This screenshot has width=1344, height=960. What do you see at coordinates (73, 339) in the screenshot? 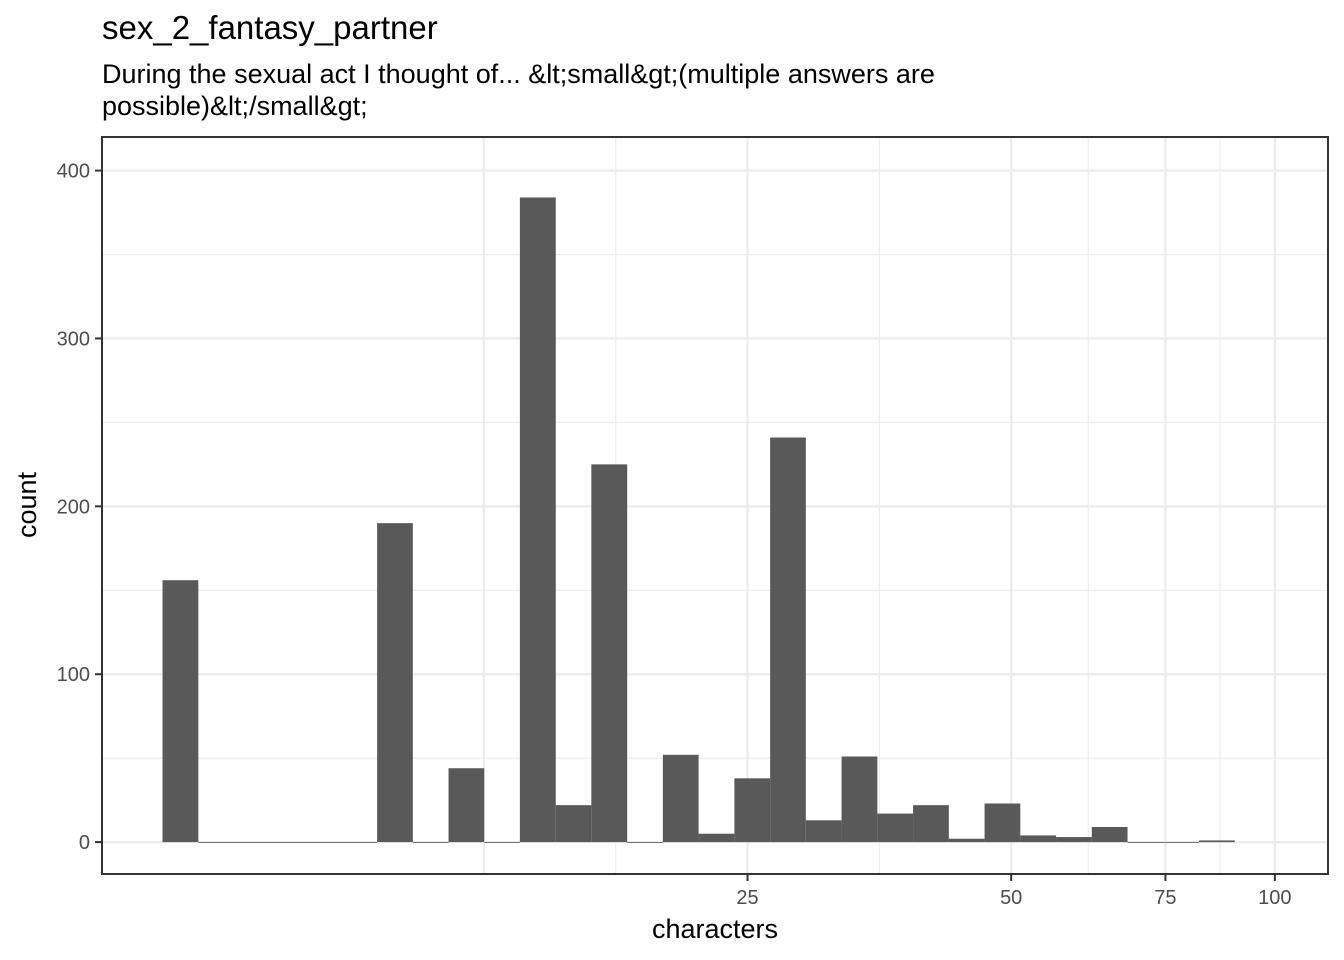
I see `y-tick-label: 300` at bounding box center [73, 339].